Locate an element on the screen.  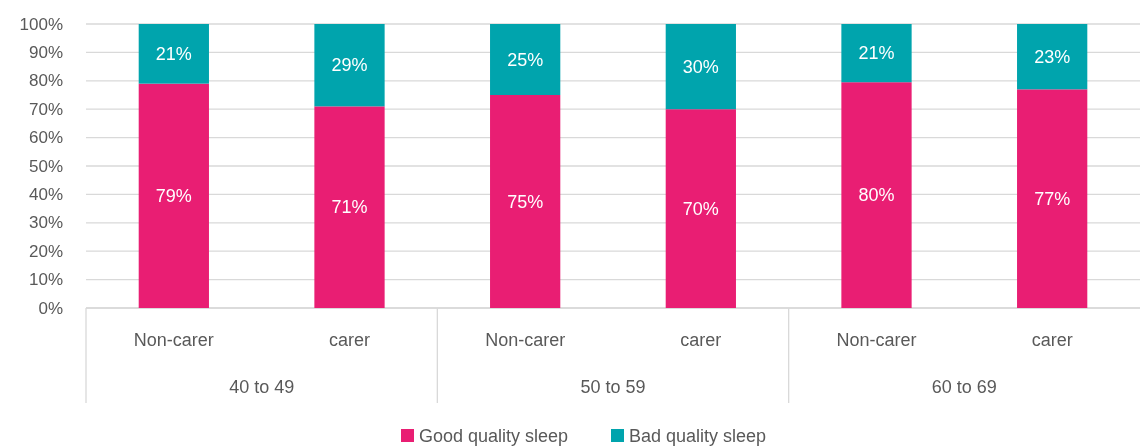
y-tick-label: 70% is located at coordinates (45, 109).